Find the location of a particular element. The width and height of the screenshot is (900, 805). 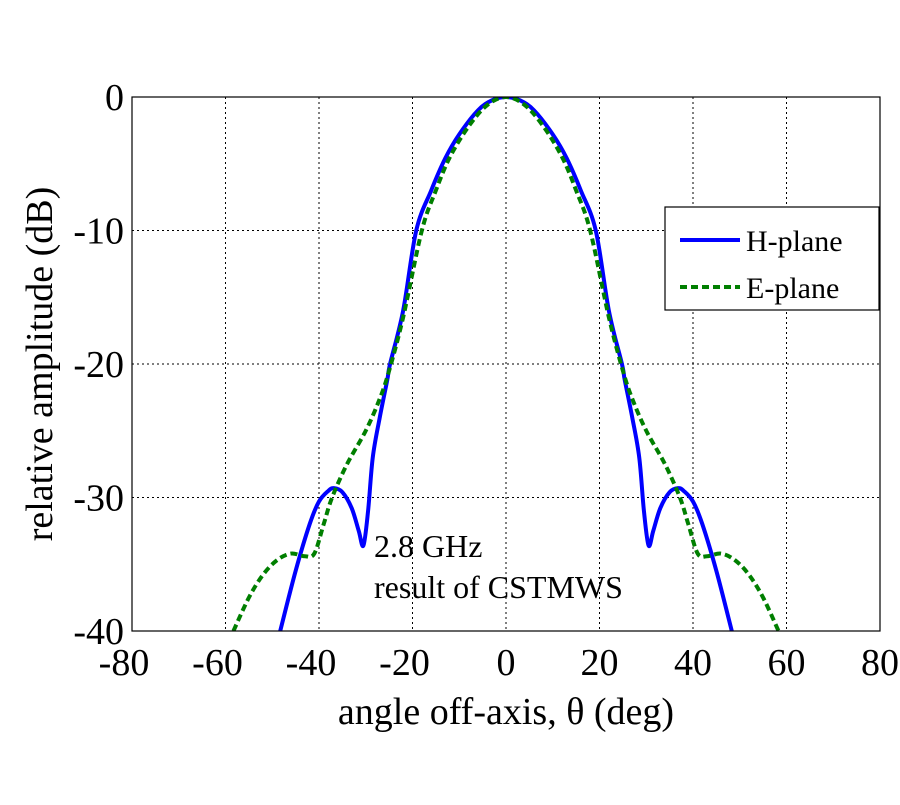

x-tick-label: -80 is located at coordinates (124, 663).